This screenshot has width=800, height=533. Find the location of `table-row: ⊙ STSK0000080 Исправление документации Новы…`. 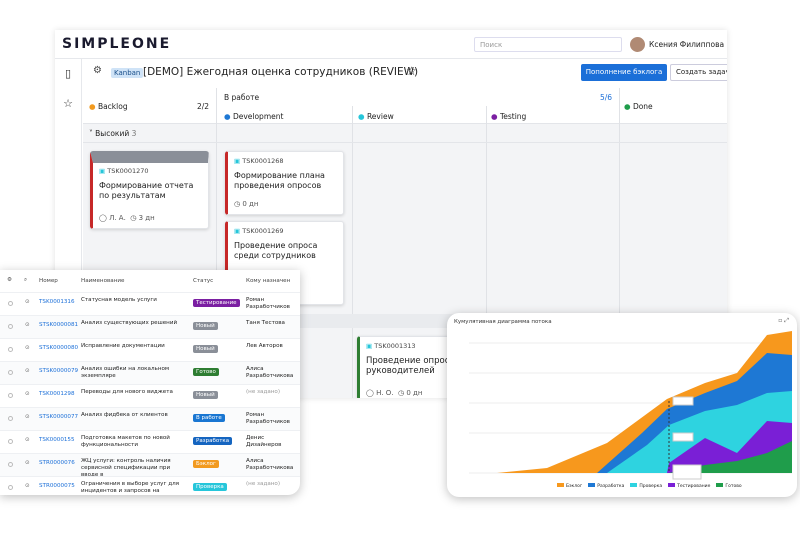

table-row: ⊙ STSK0000080 Исправление документации Новы… is located at coordinates (150, 349).